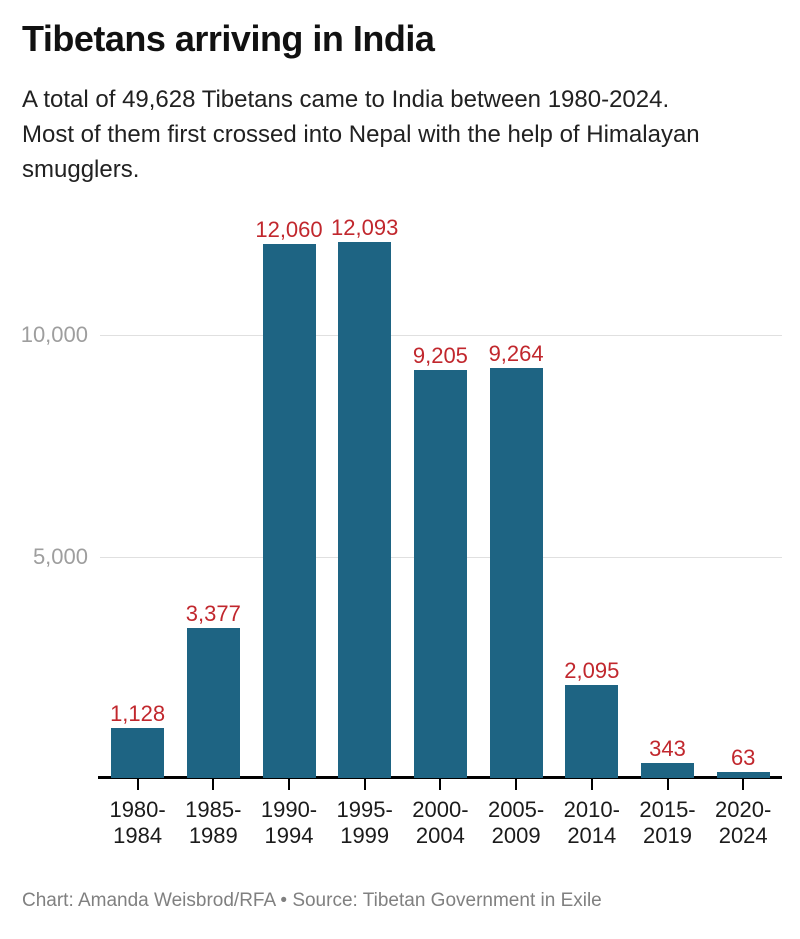  What do you see at coordinates (213, 822) in the screenshot?
I see `x-axis-category-label: 1985- 1989` at bounding box center [213, 822].